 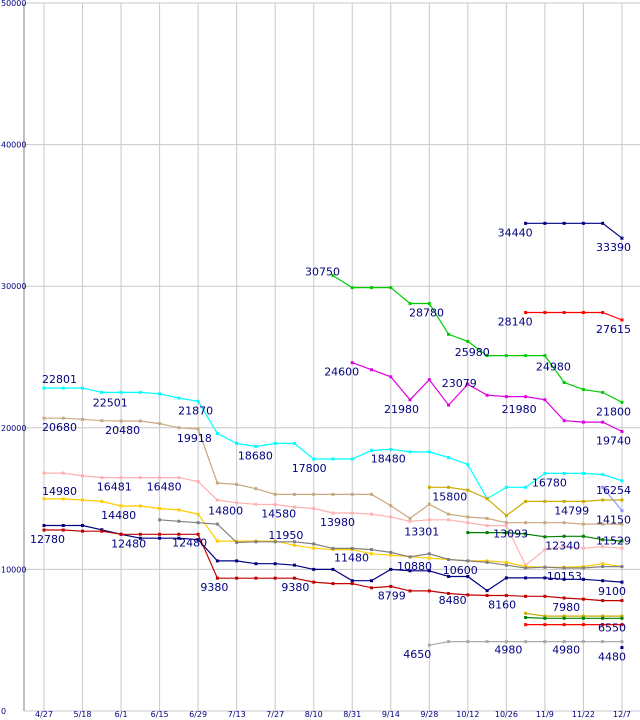 I want to click on data-label: 10880, so click(x=414, y=566).